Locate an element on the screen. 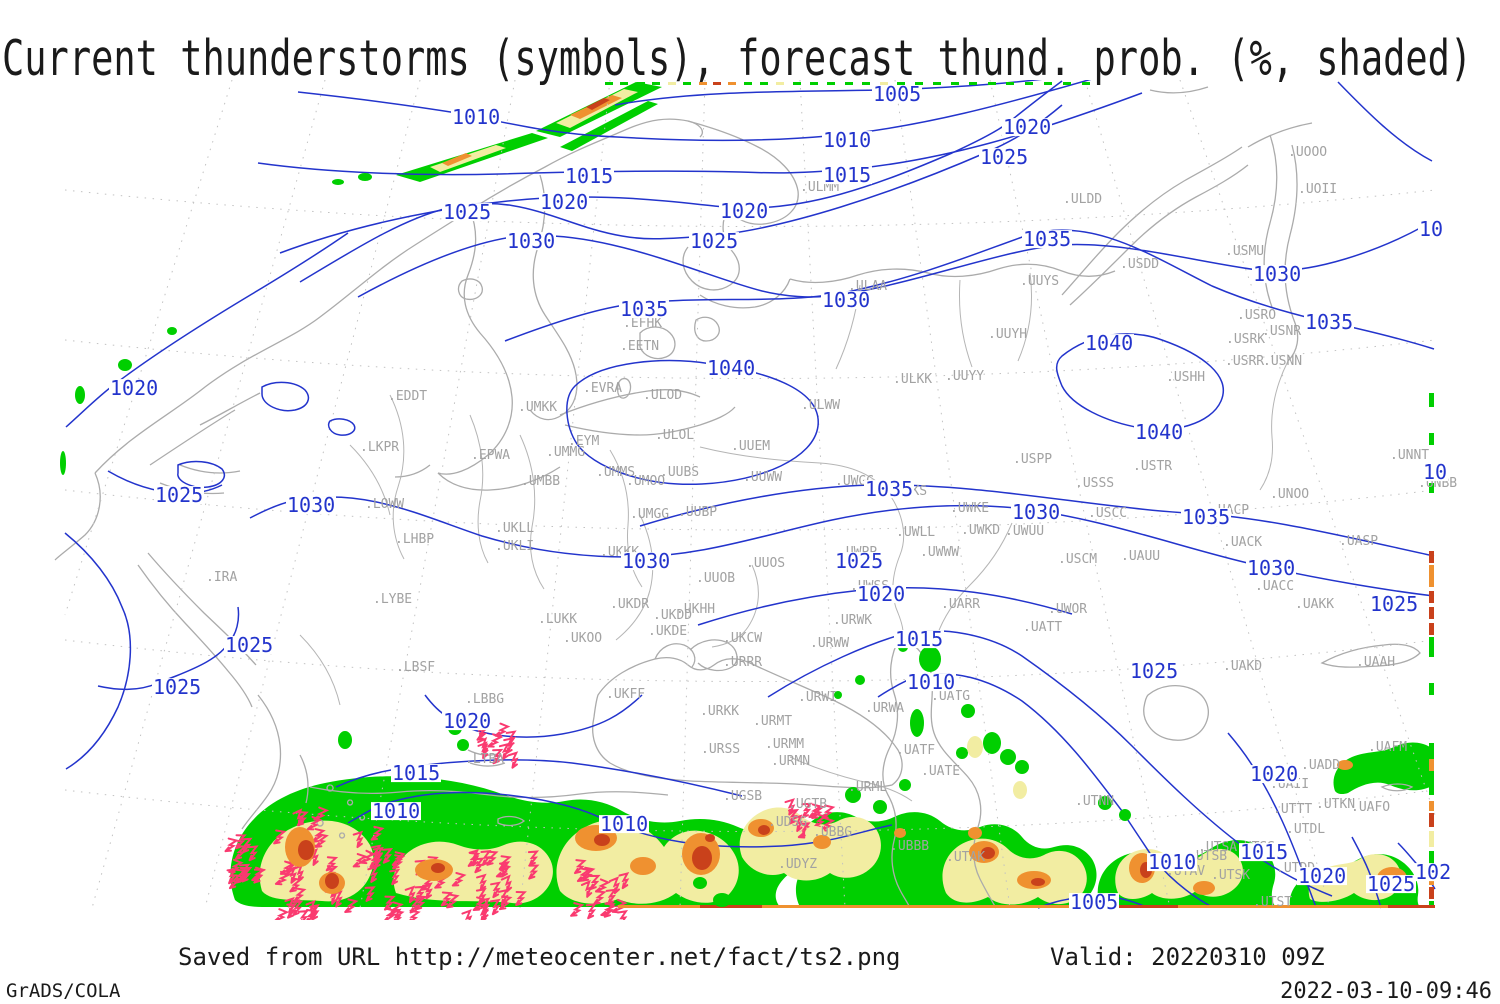 The height and width of the screenshot is (1004, 1500). pressure-label: 102 is located at coordinates (1433, 872).